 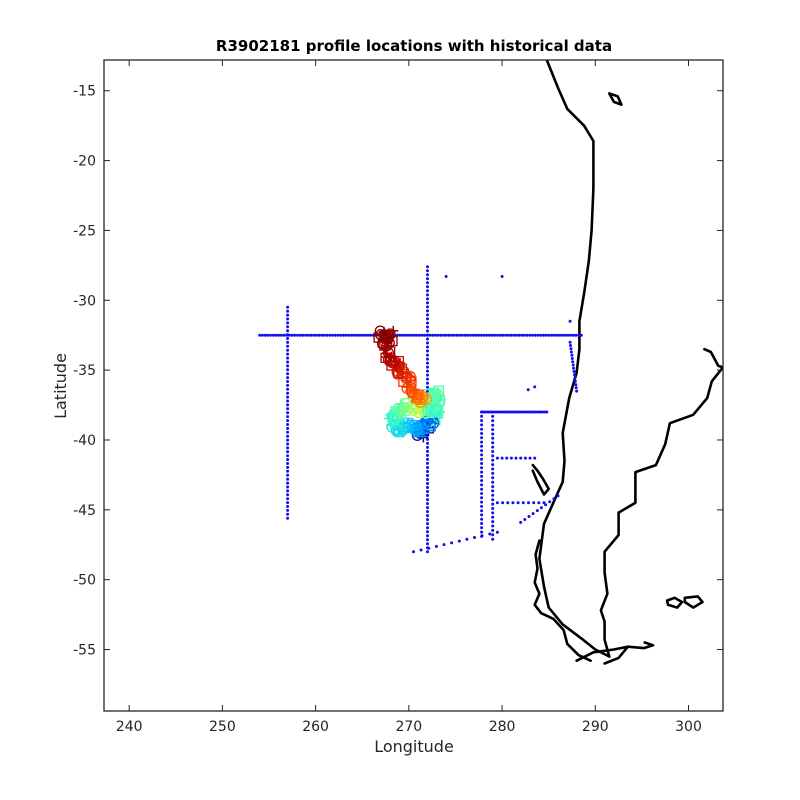 What do you see at coordinates (222, 727) in the screenshot?
I see `x-tick-label: 250` at bounding box center [222, 727].